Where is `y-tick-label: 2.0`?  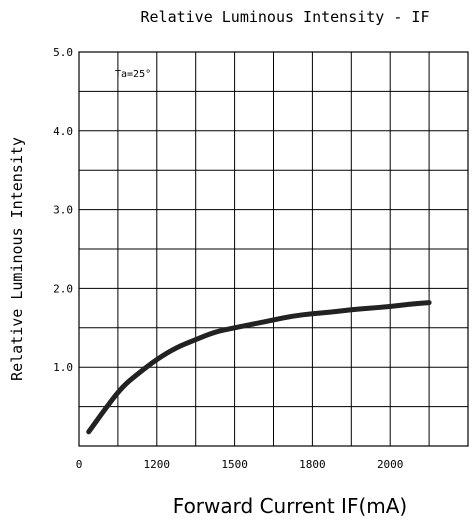
y-tick-label: 2.0 is located at coordinates (63, 288).